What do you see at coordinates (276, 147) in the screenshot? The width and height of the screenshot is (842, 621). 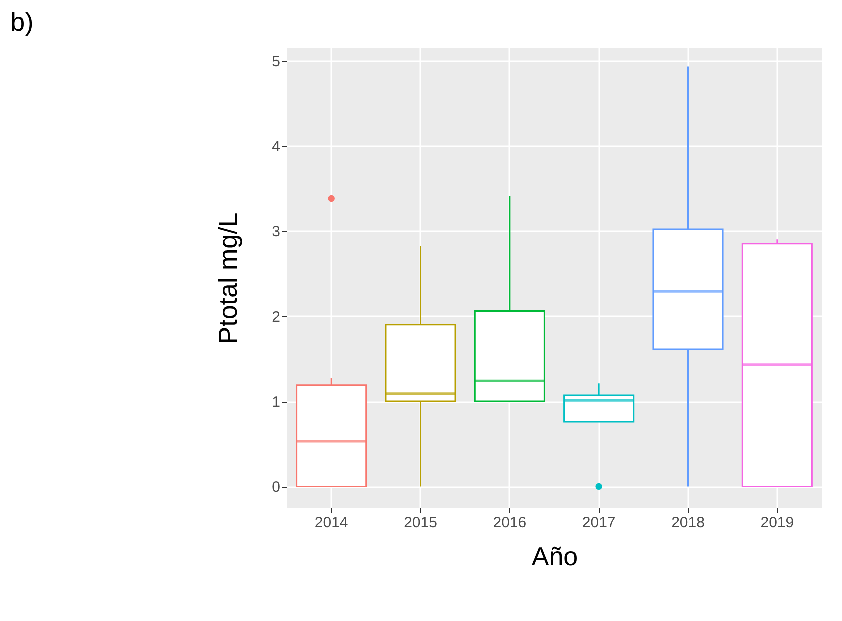 I see `y-tick-label: 4` at bounding box center [276, 147].